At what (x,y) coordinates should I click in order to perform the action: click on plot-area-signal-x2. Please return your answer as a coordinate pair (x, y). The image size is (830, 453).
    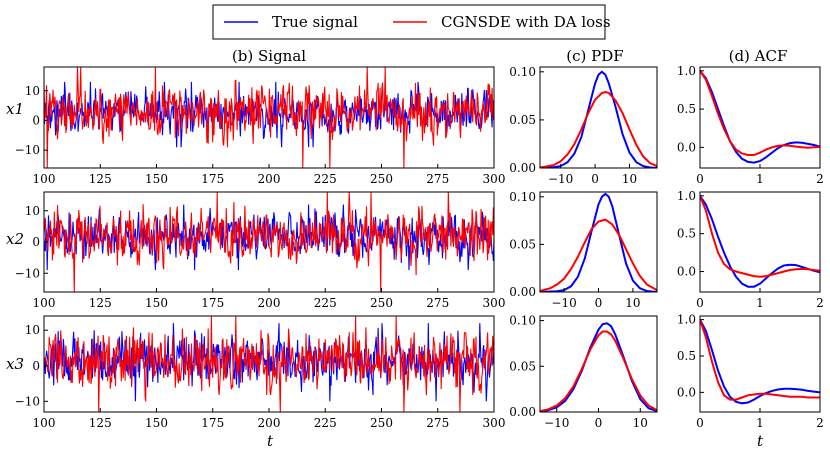
    Looking at the image, I should click on (269, 242).